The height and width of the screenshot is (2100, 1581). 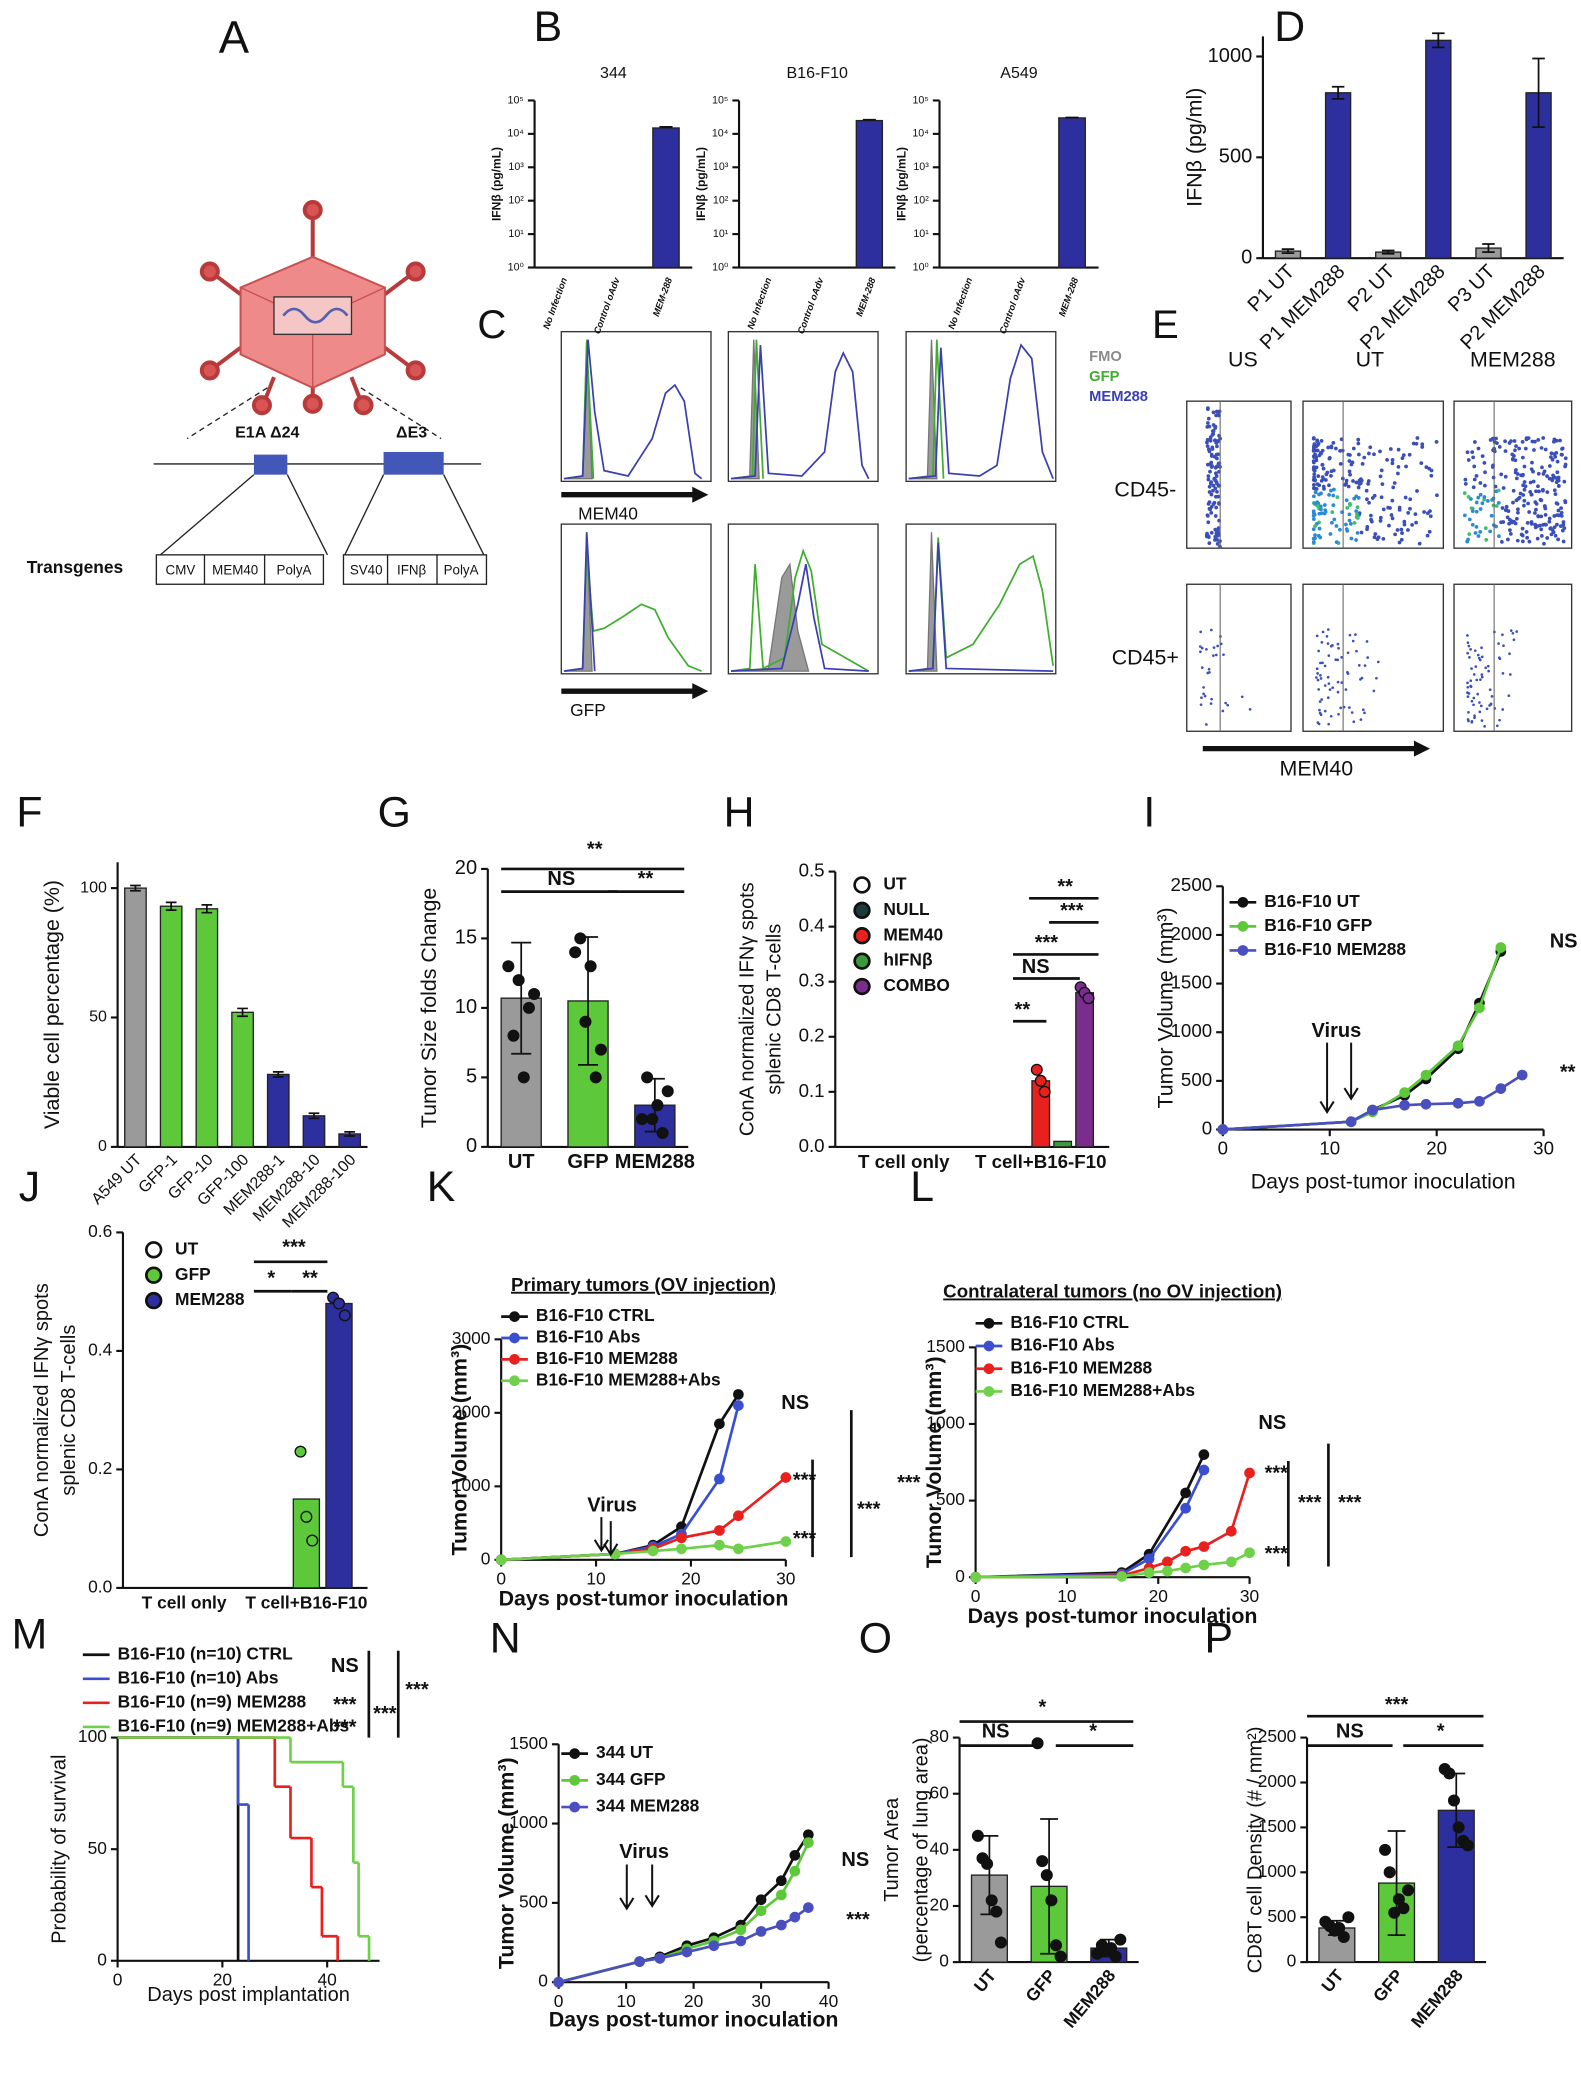 I want to click on x-tick-label: 30, so click(x=1249, y=1596).